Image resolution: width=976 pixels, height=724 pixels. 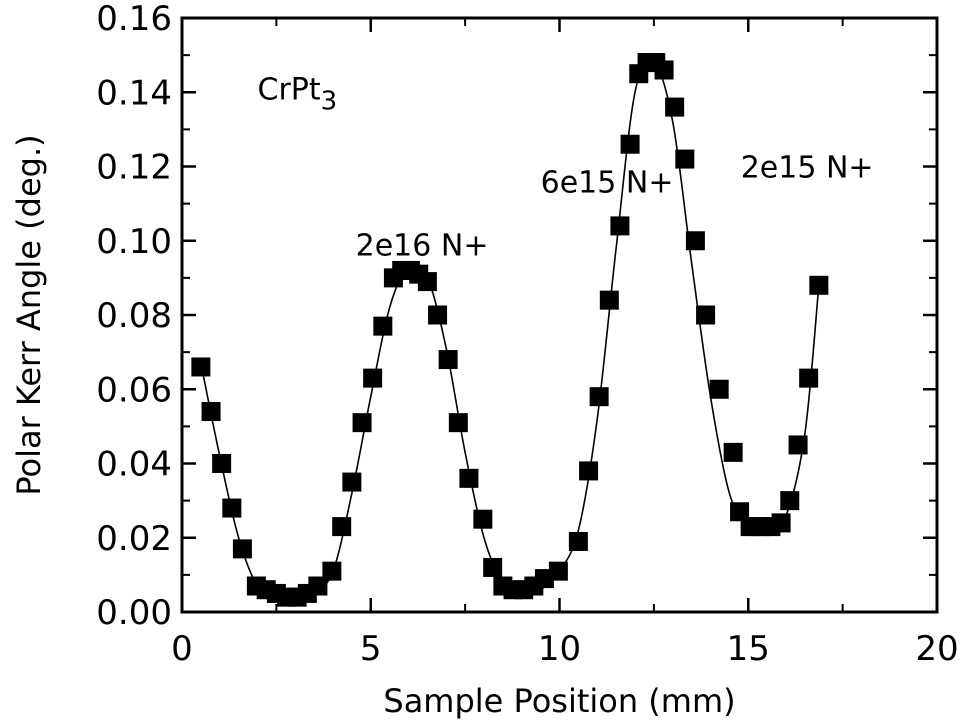 I want to click on x-tick-label: 0, so click(x=182, y=649).